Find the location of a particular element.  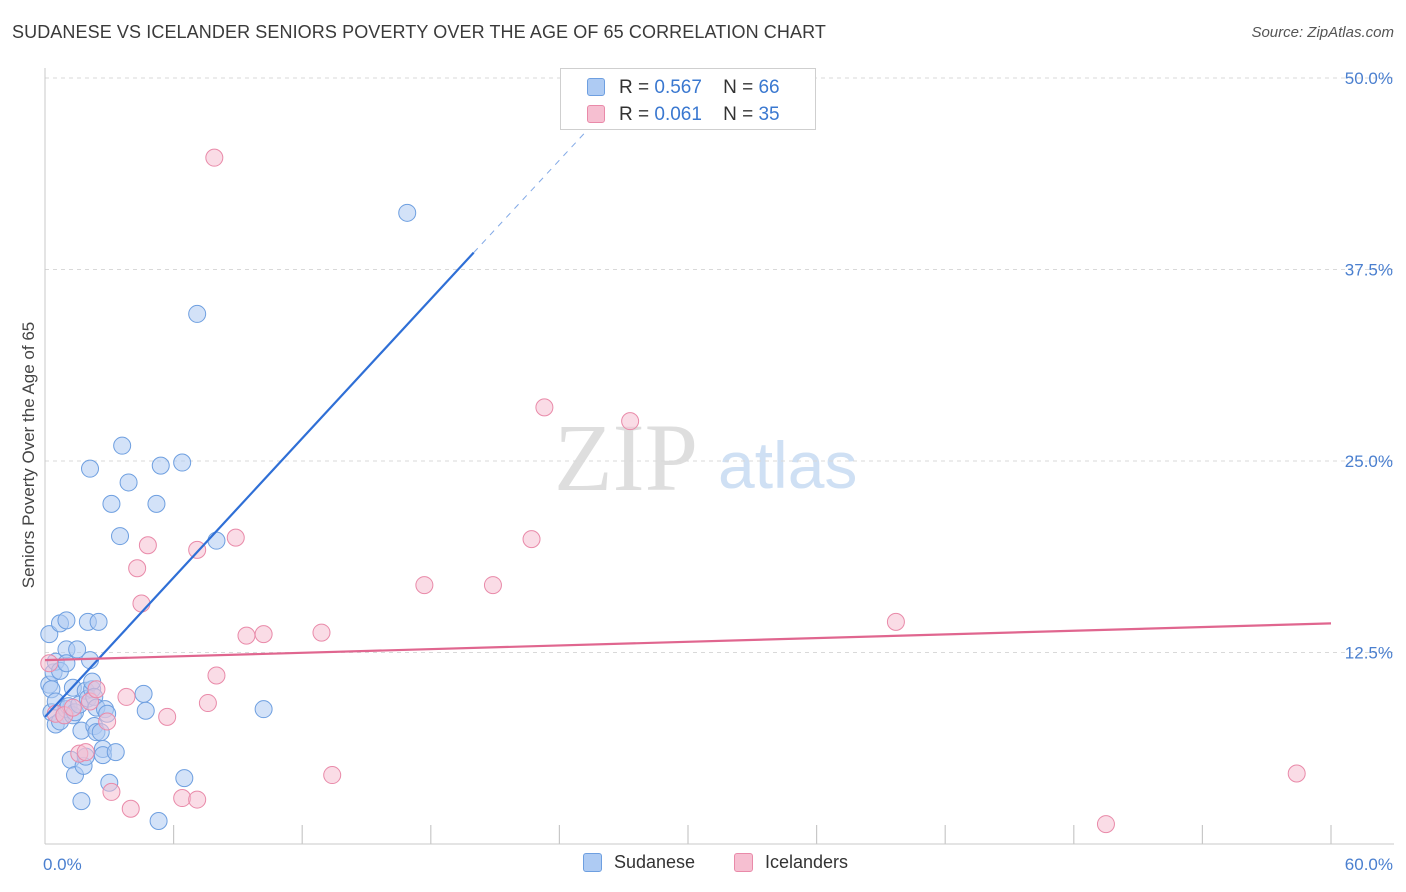

correlation-legend: R = 0.567 N = 66 R = 0.061 N = 35 is located at coordinates (688, 99).